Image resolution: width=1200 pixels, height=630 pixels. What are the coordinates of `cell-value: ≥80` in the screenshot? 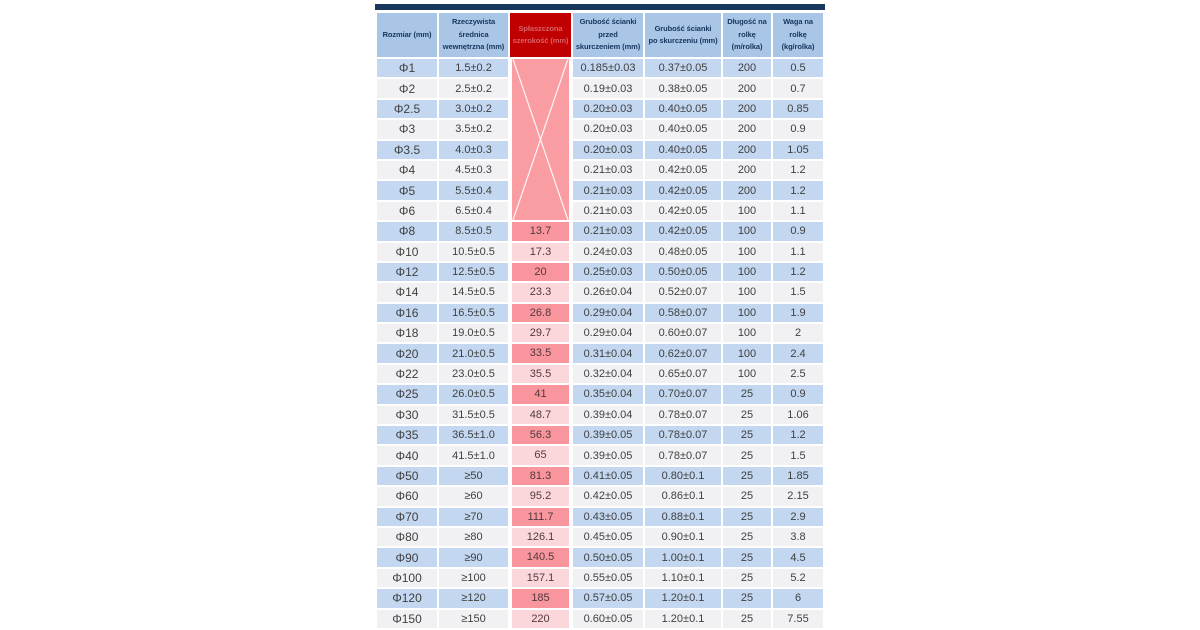 It's located at (473, 537).